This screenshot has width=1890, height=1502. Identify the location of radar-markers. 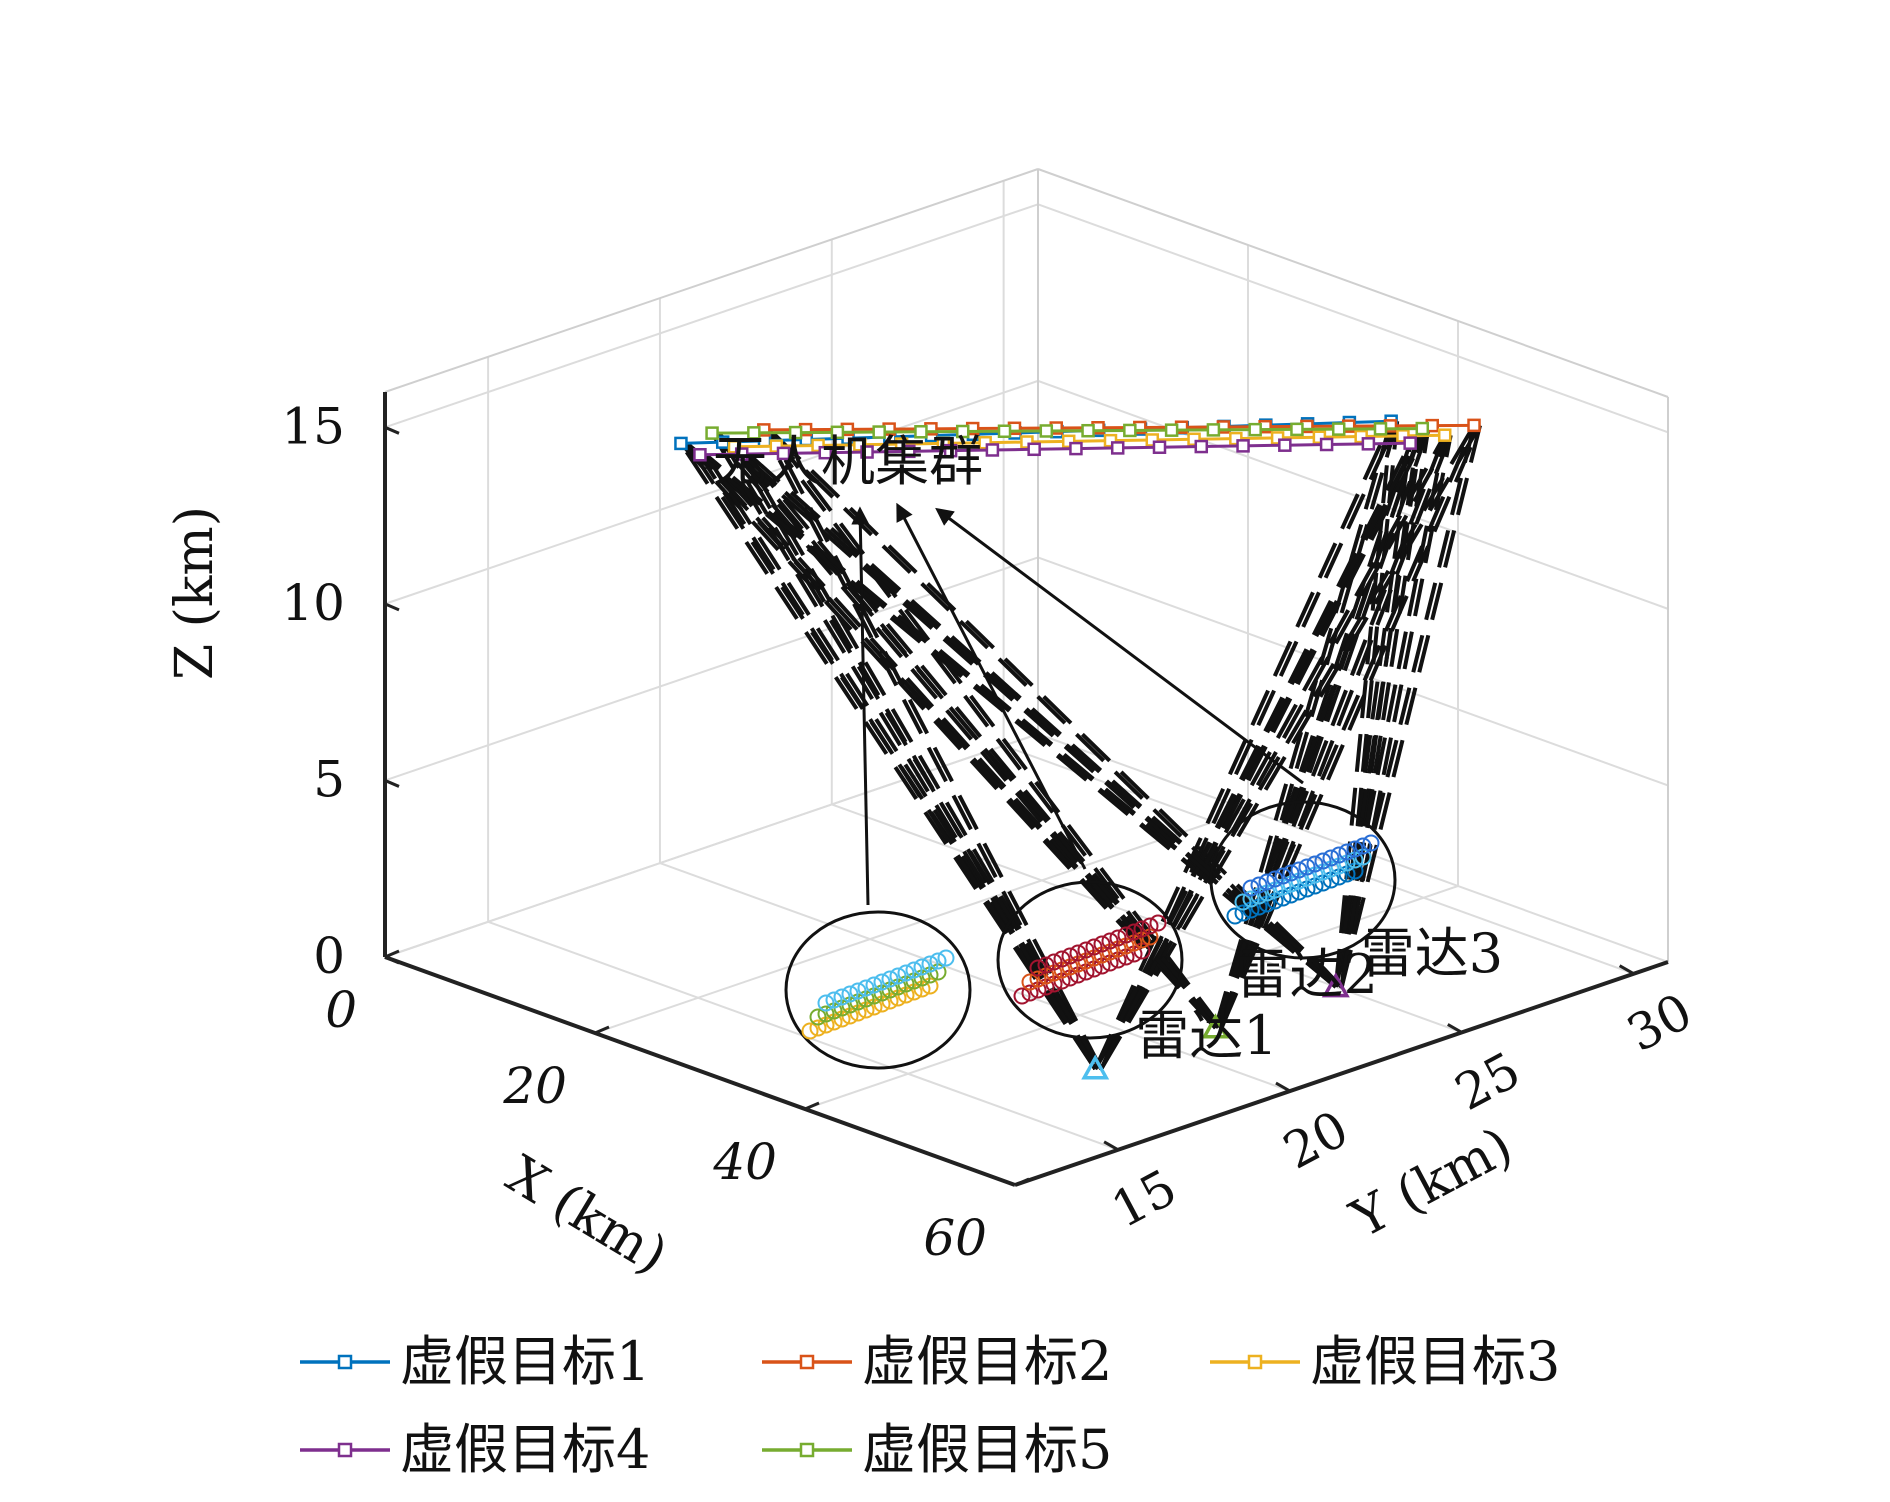
(1215, 1026).